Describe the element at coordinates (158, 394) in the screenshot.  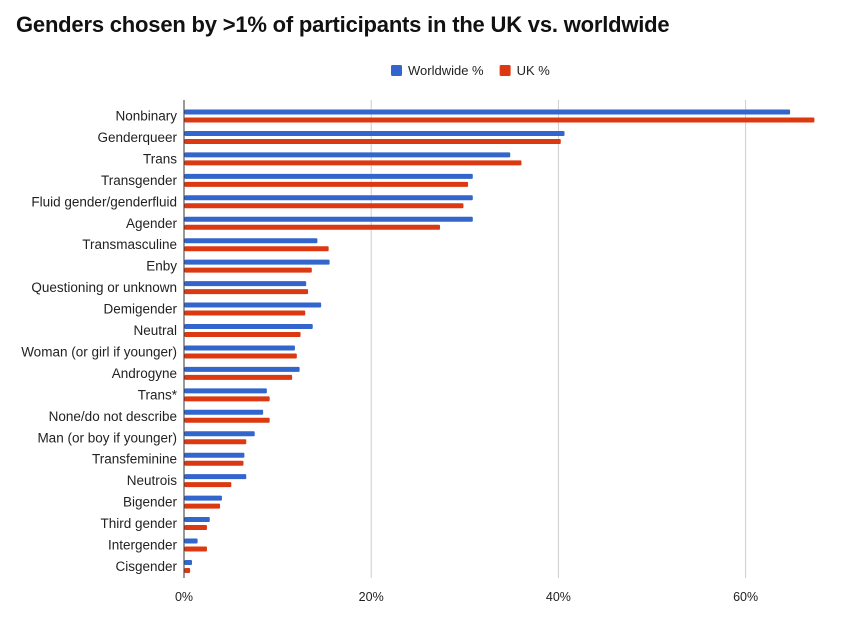
I see `category-label-trans: Trans*` at that location.